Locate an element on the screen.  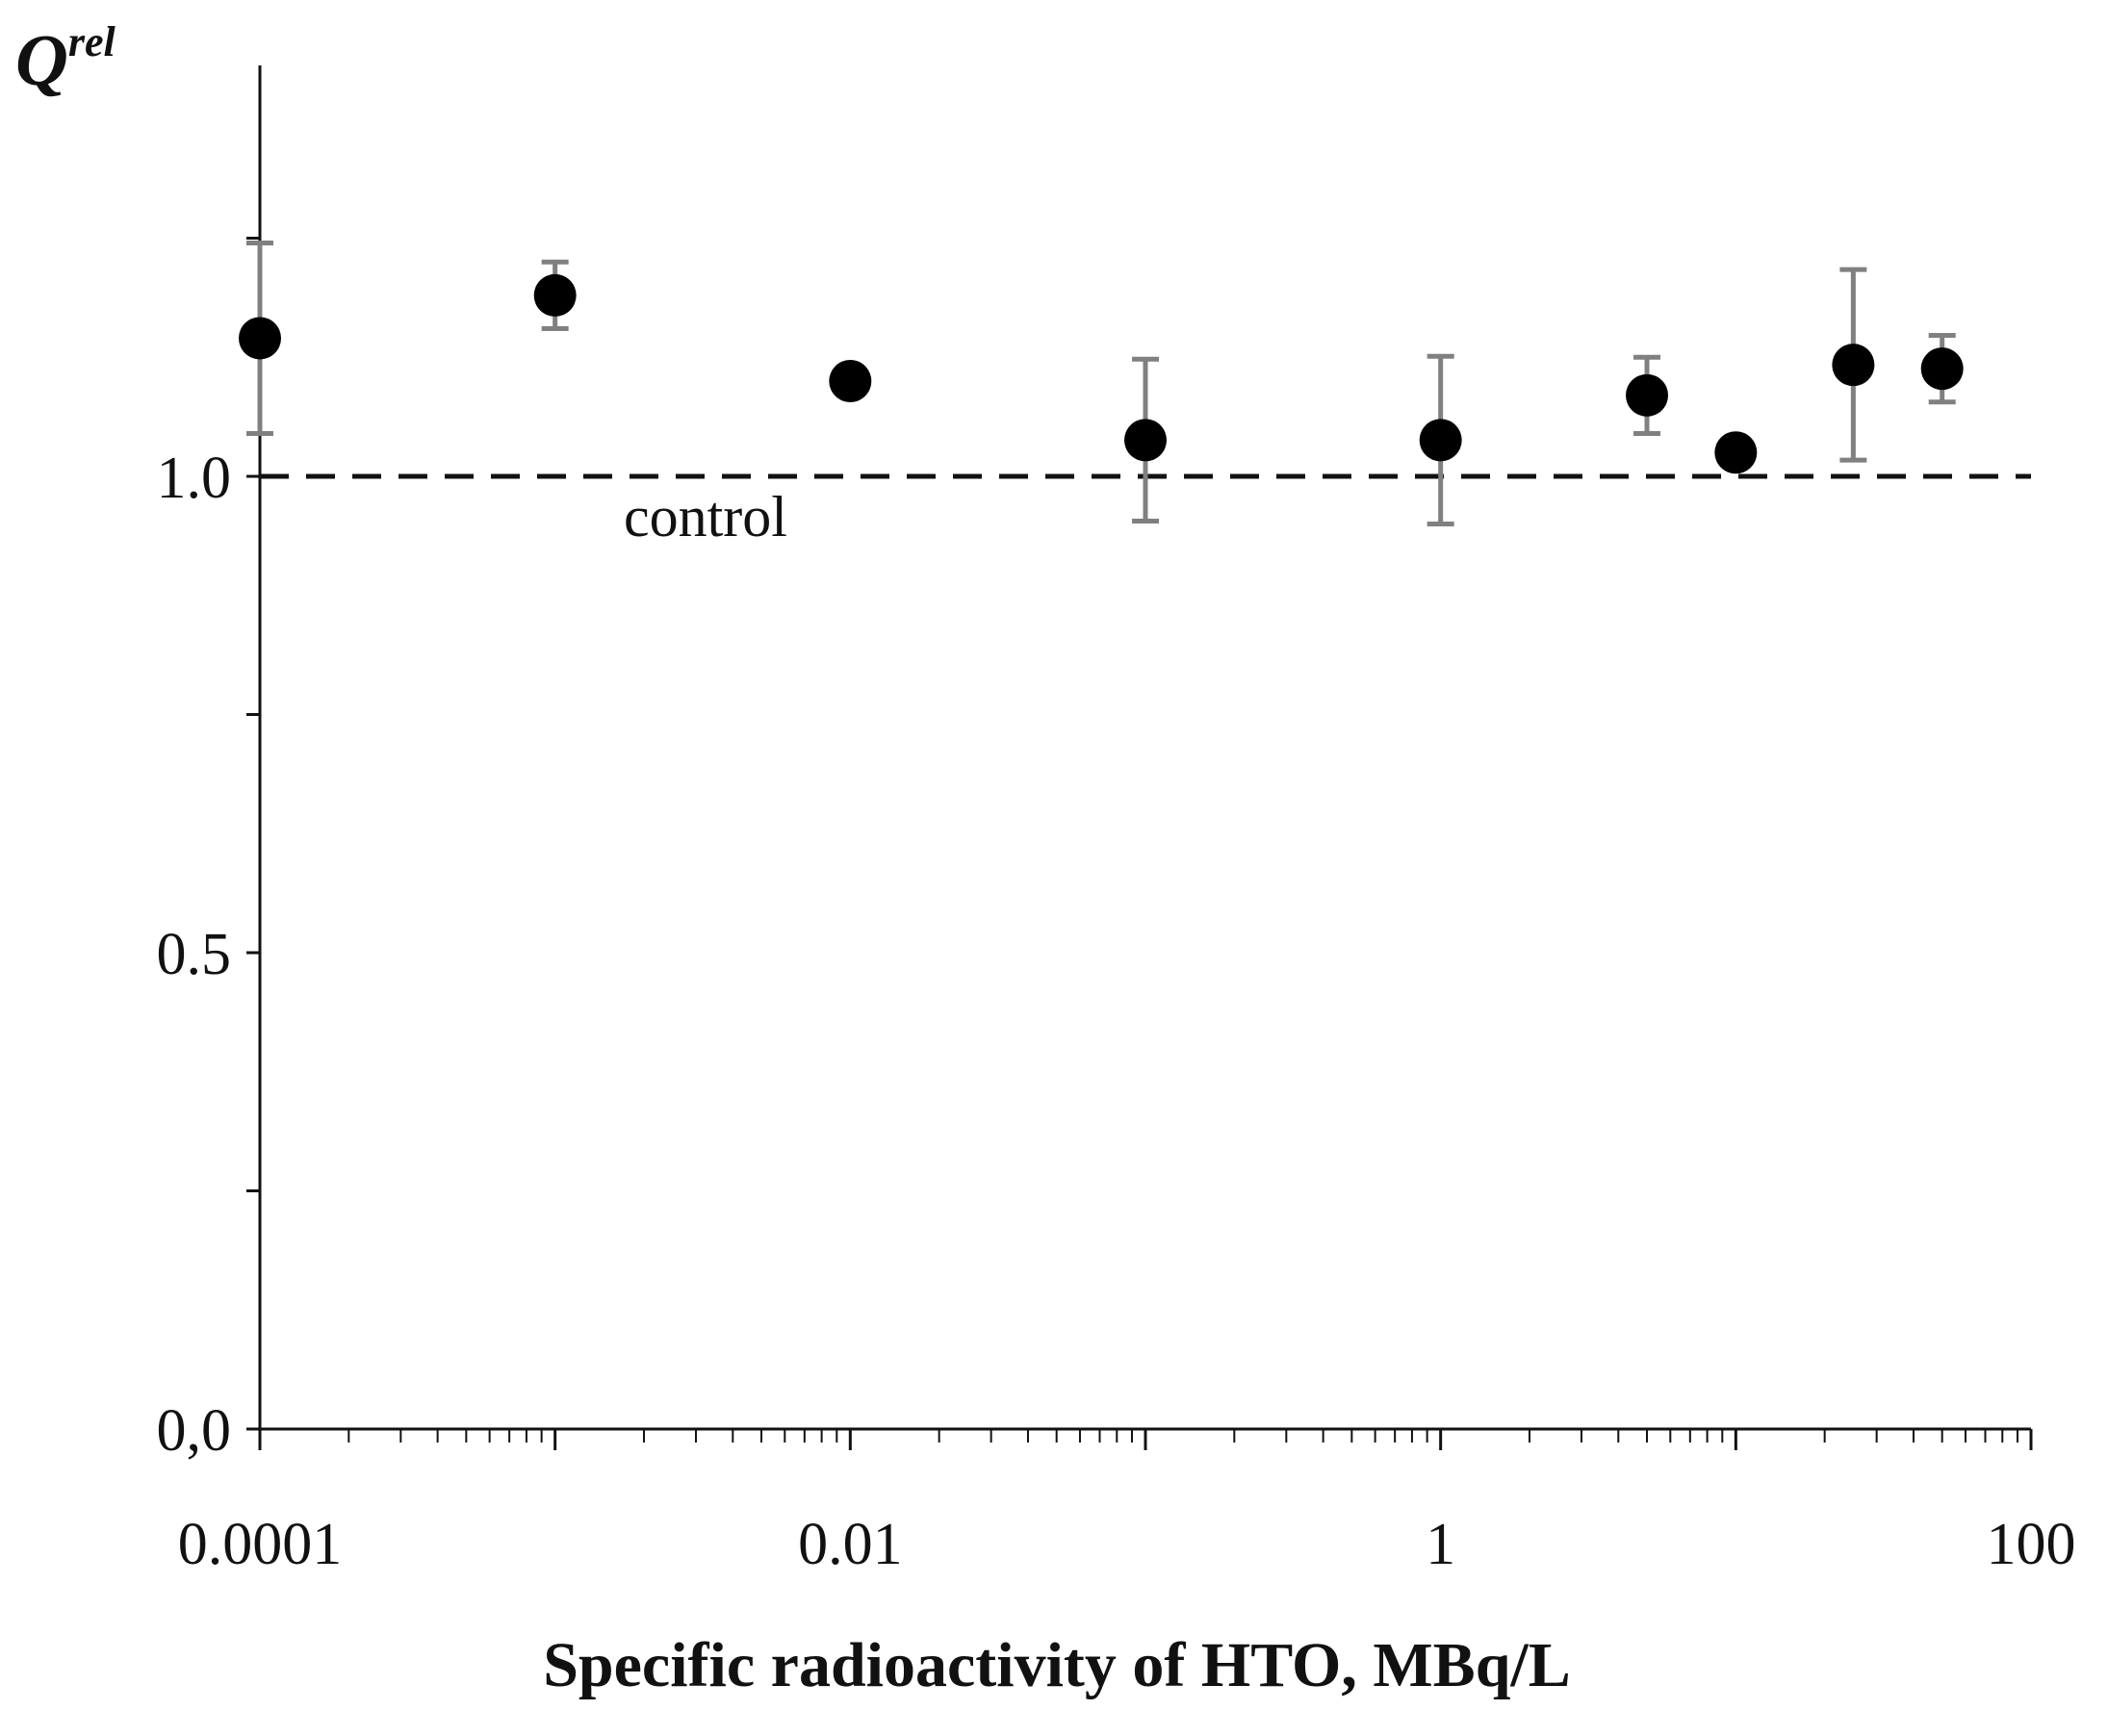
y-axis-label: Qrel is located at coordinates (65, 59).